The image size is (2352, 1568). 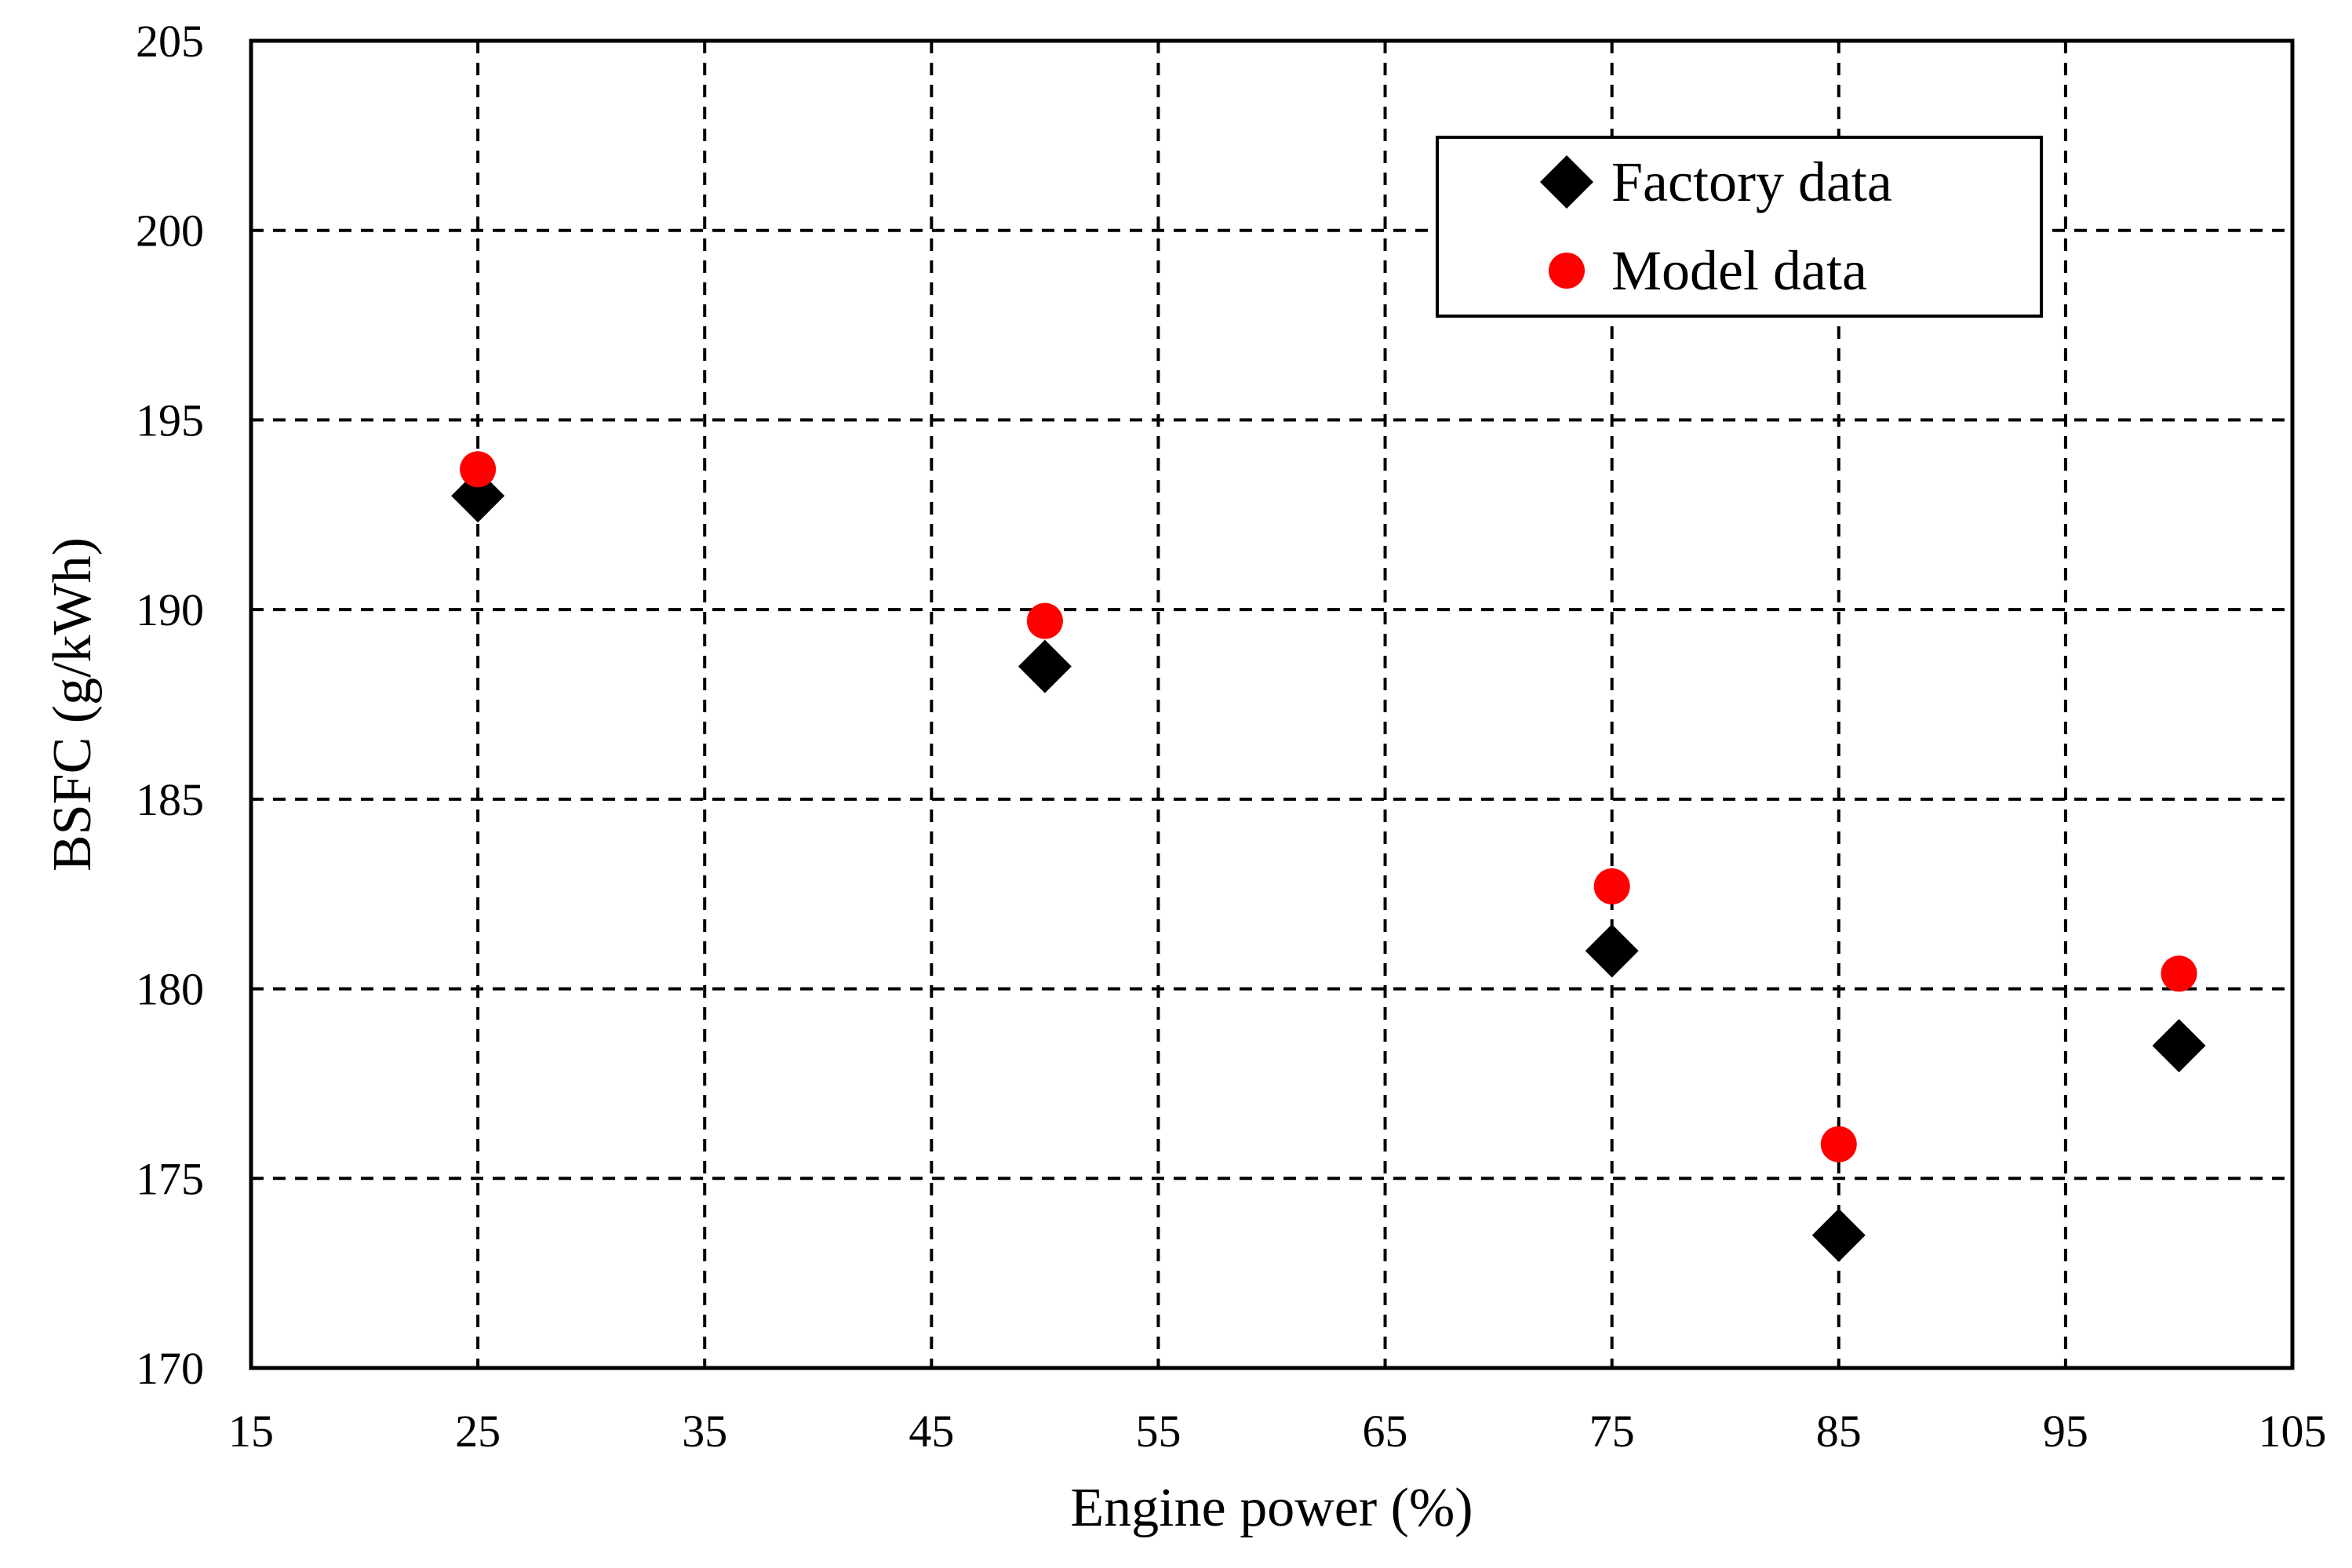 I want to click on y-tick-label: 200, so click(x=170, y=231).